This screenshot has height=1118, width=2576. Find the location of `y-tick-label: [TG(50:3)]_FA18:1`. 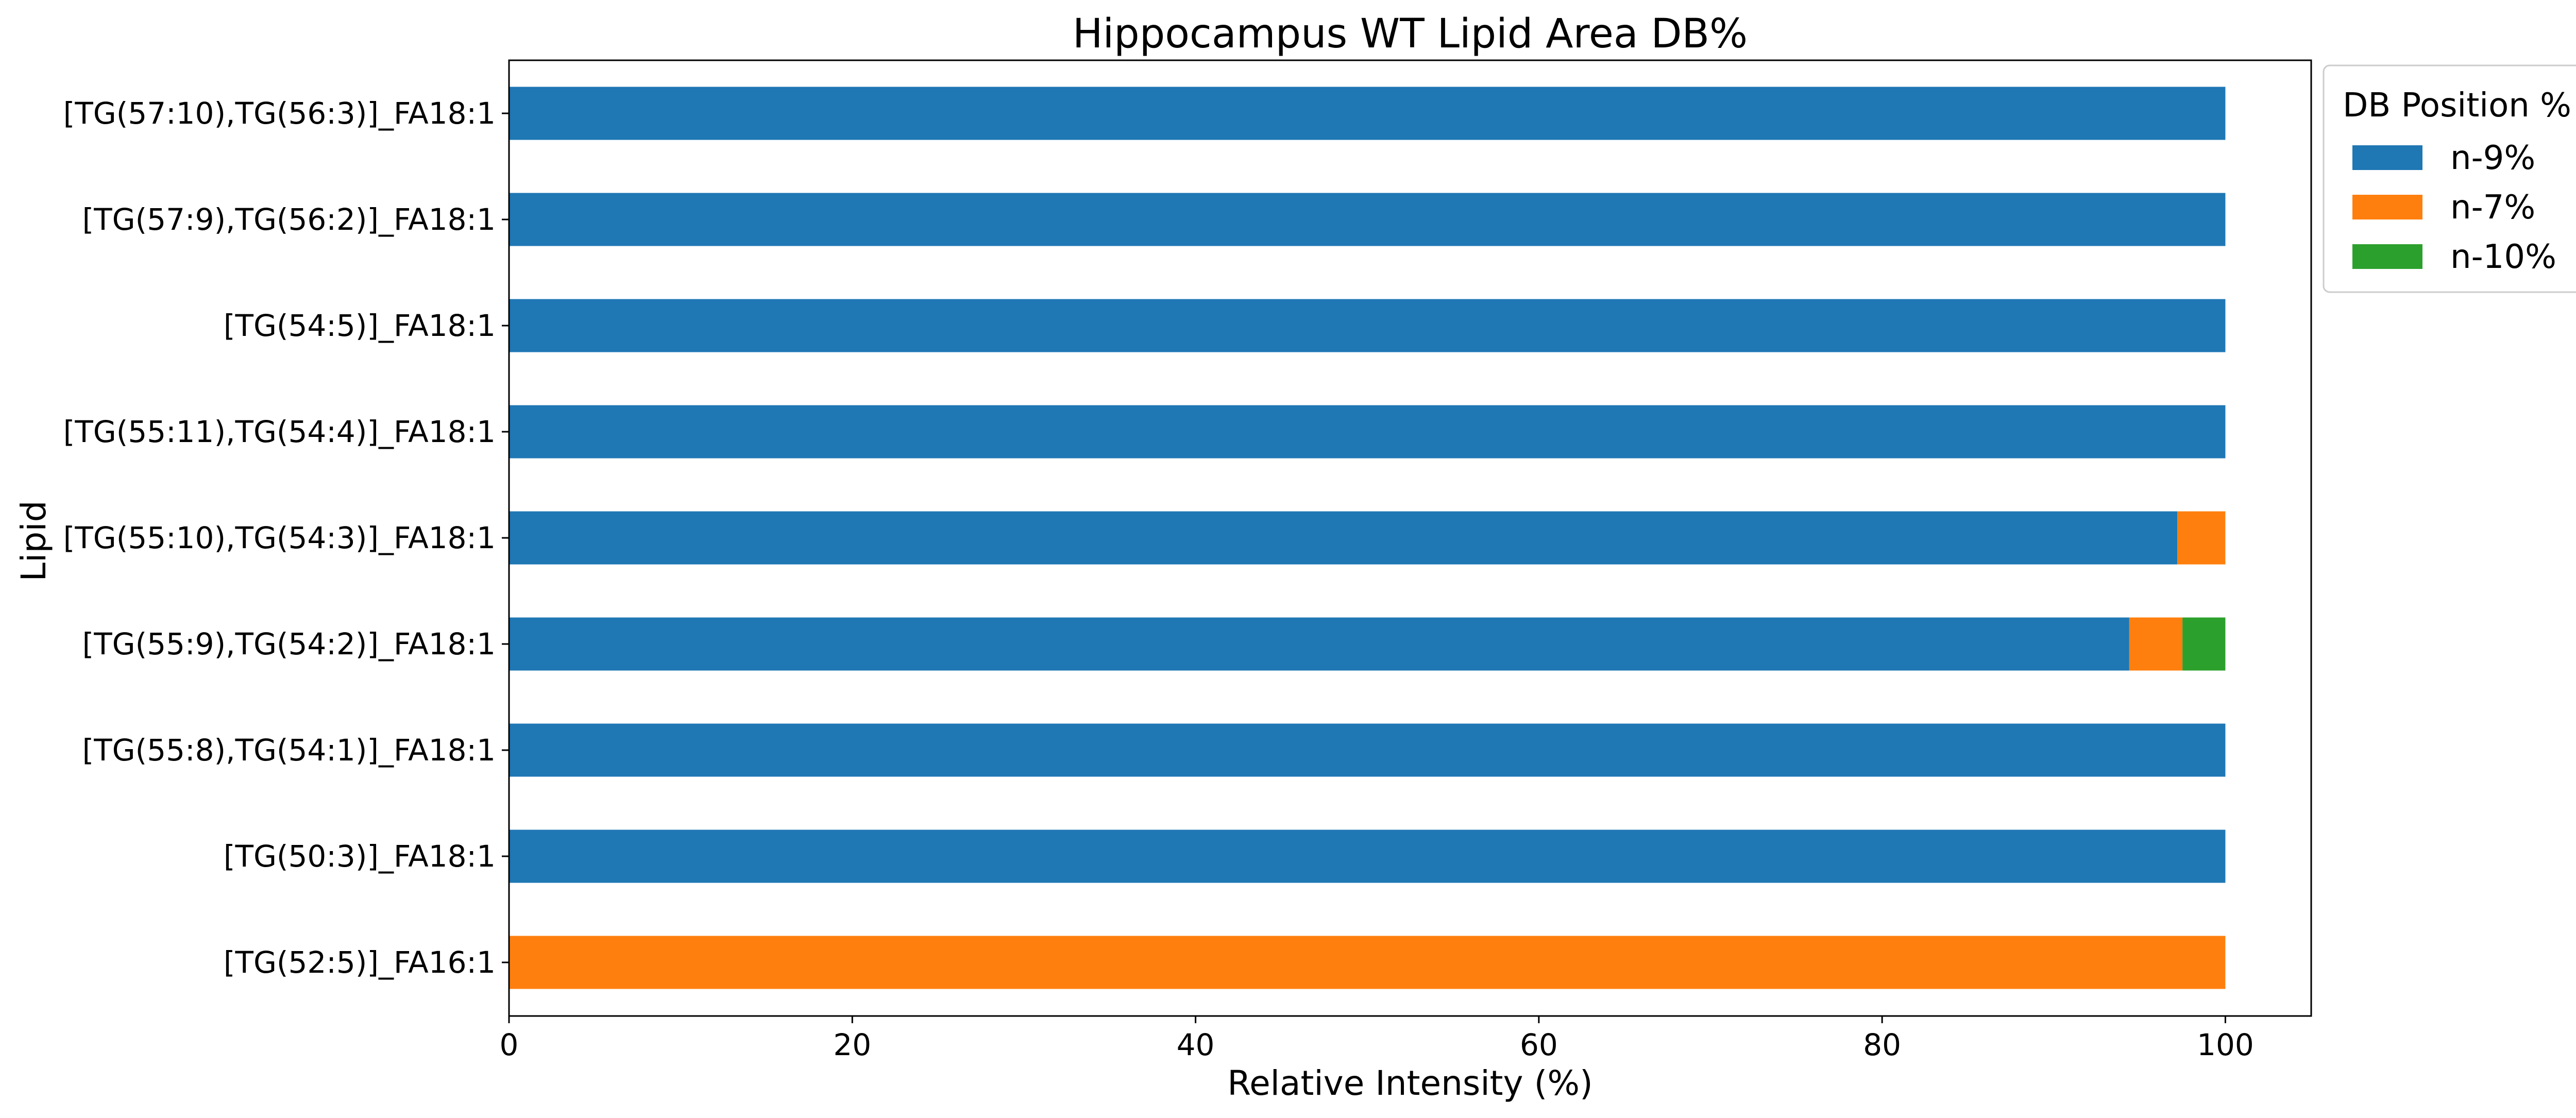

y-tick-label: [TG(50:3)]_FA18:1 is located at coordinates (360, 856).